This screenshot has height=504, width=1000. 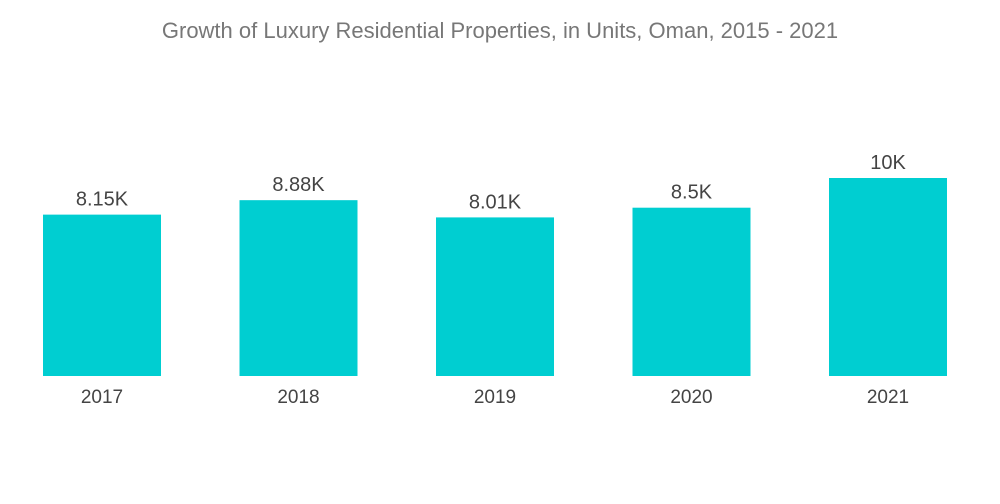 What do you see at coordinates (298, 397) in the screenshot?
I see `x-tick-label-2018: 2018` at bounding box center [298, 397].